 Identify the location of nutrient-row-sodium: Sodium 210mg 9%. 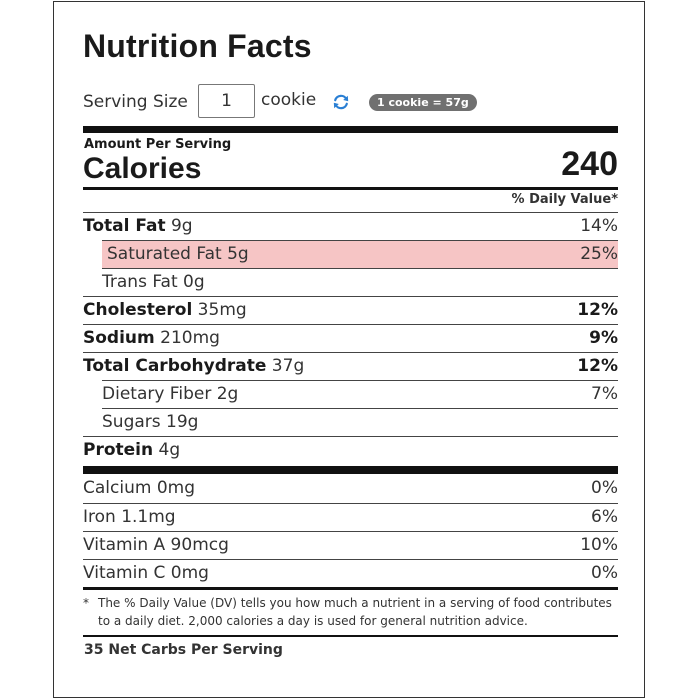
(350, 338).